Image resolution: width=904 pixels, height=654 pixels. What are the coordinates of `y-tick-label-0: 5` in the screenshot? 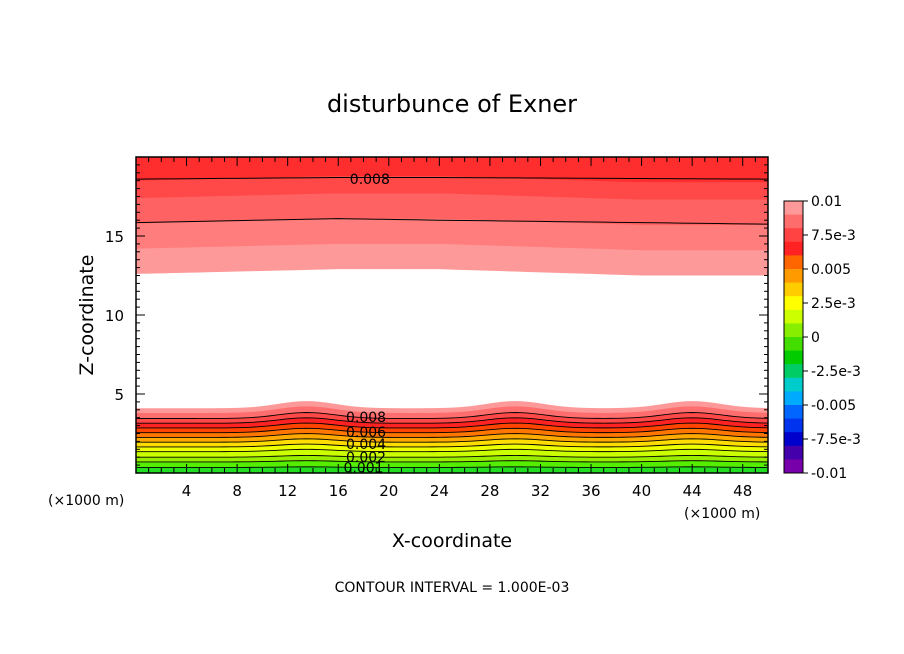 It's located at (119, 395).